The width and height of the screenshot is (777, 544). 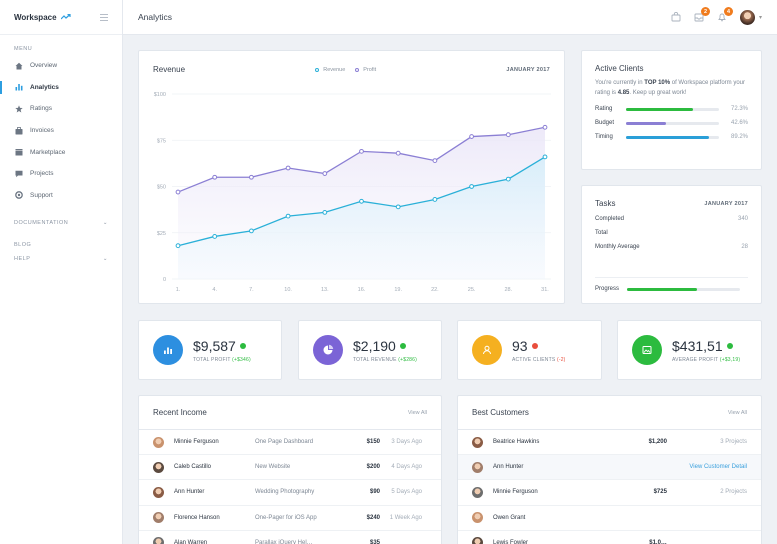 What do you see at coordinates (18, 173) in the screenshot?
I see `chat-icon` at bounding box center [18, 173].